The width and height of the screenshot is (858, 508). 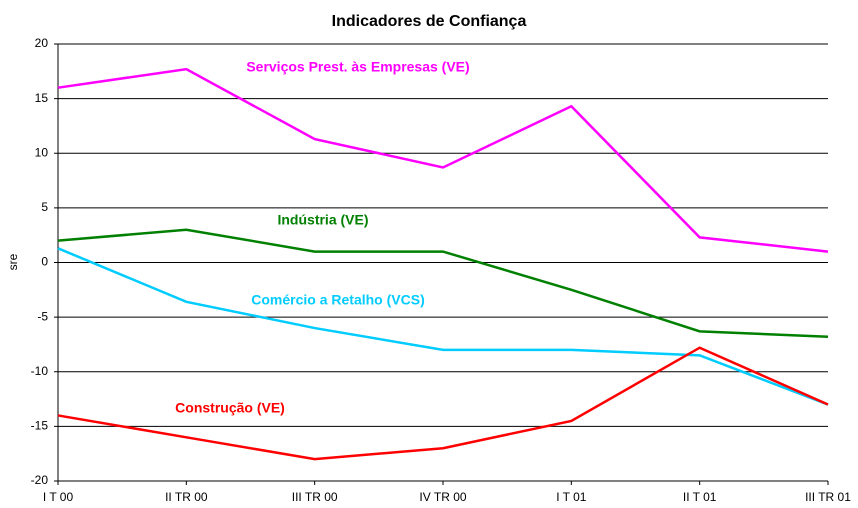 What do you see at coordinates (357, 67) in the screenshot?
I see `series-label: Serviços Prest. às Empresas (VE)` at bounding box center [357, 67].